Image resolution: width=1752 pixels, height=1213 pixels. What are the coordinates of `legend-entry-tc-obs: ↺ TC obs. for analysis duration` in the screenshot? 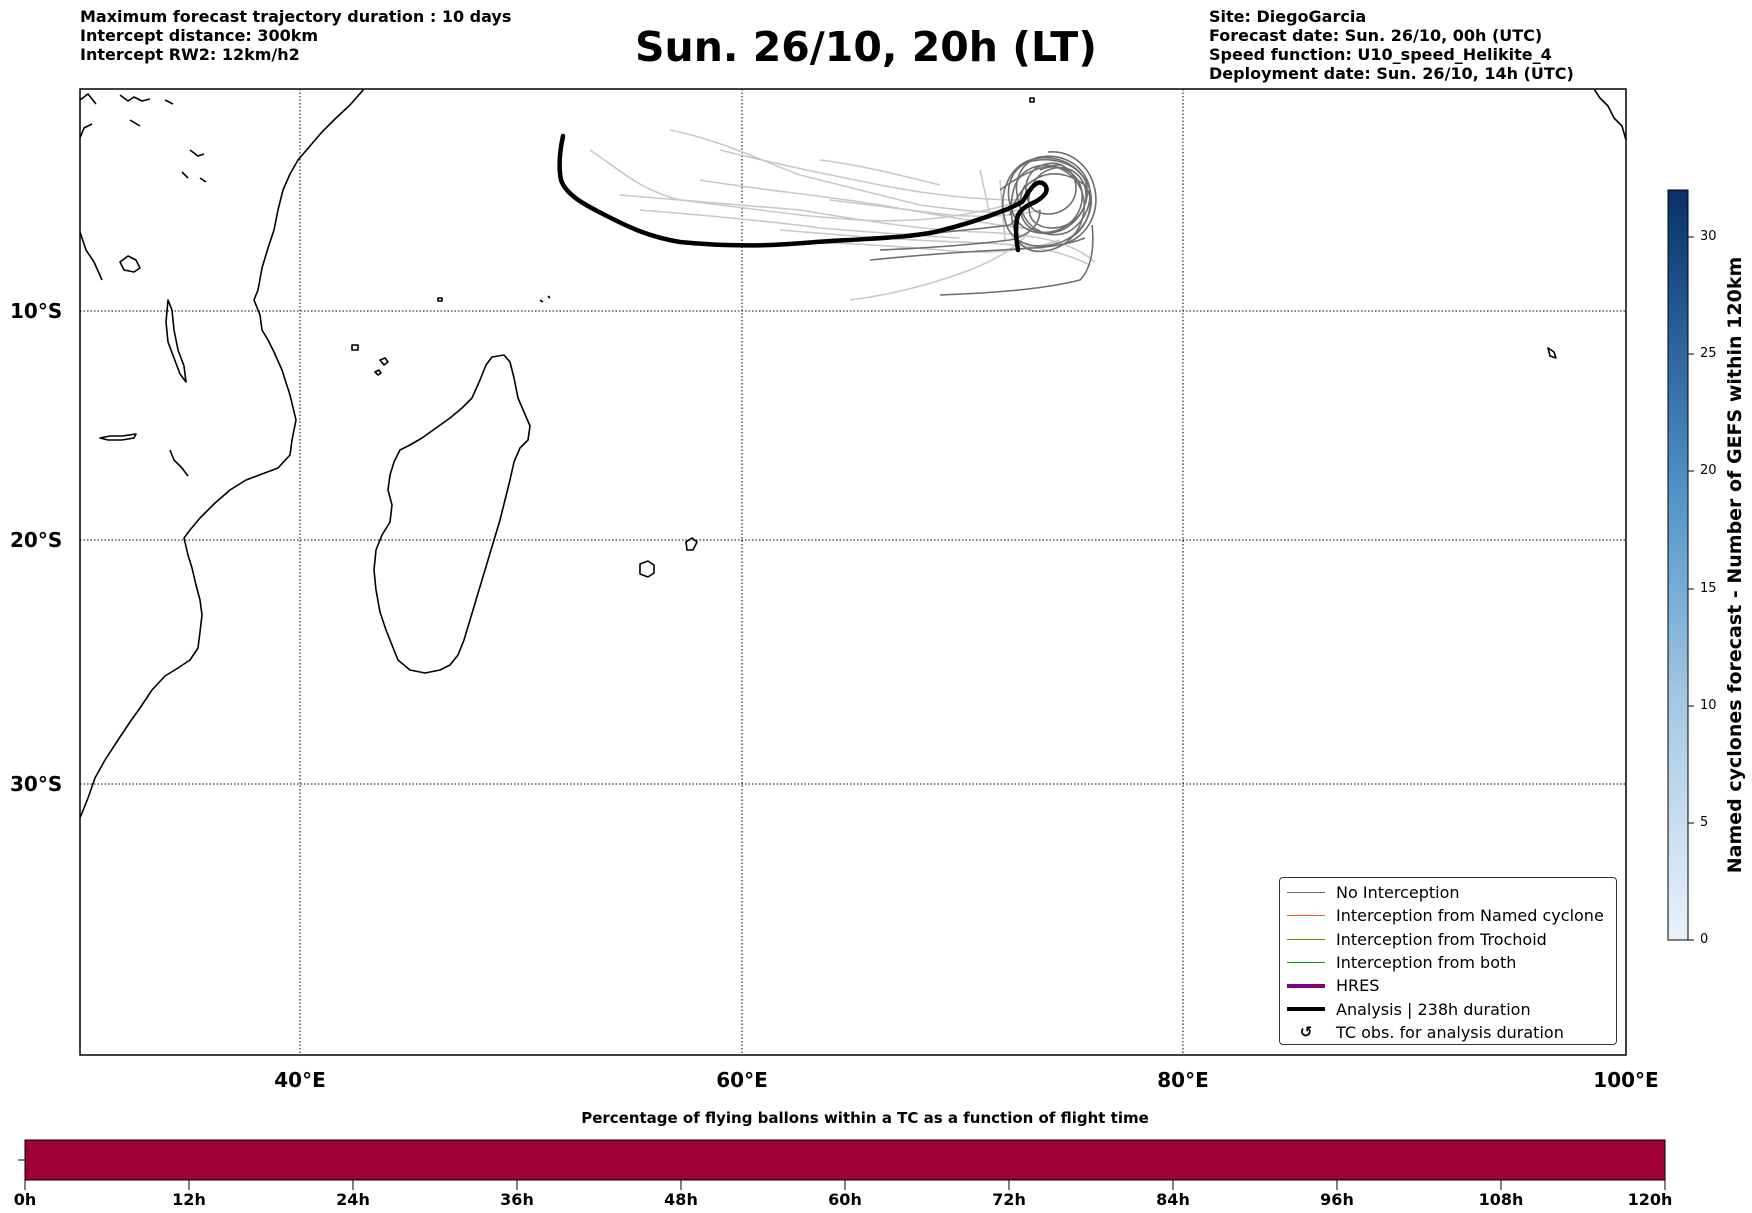 It's located at (1448, 1032).